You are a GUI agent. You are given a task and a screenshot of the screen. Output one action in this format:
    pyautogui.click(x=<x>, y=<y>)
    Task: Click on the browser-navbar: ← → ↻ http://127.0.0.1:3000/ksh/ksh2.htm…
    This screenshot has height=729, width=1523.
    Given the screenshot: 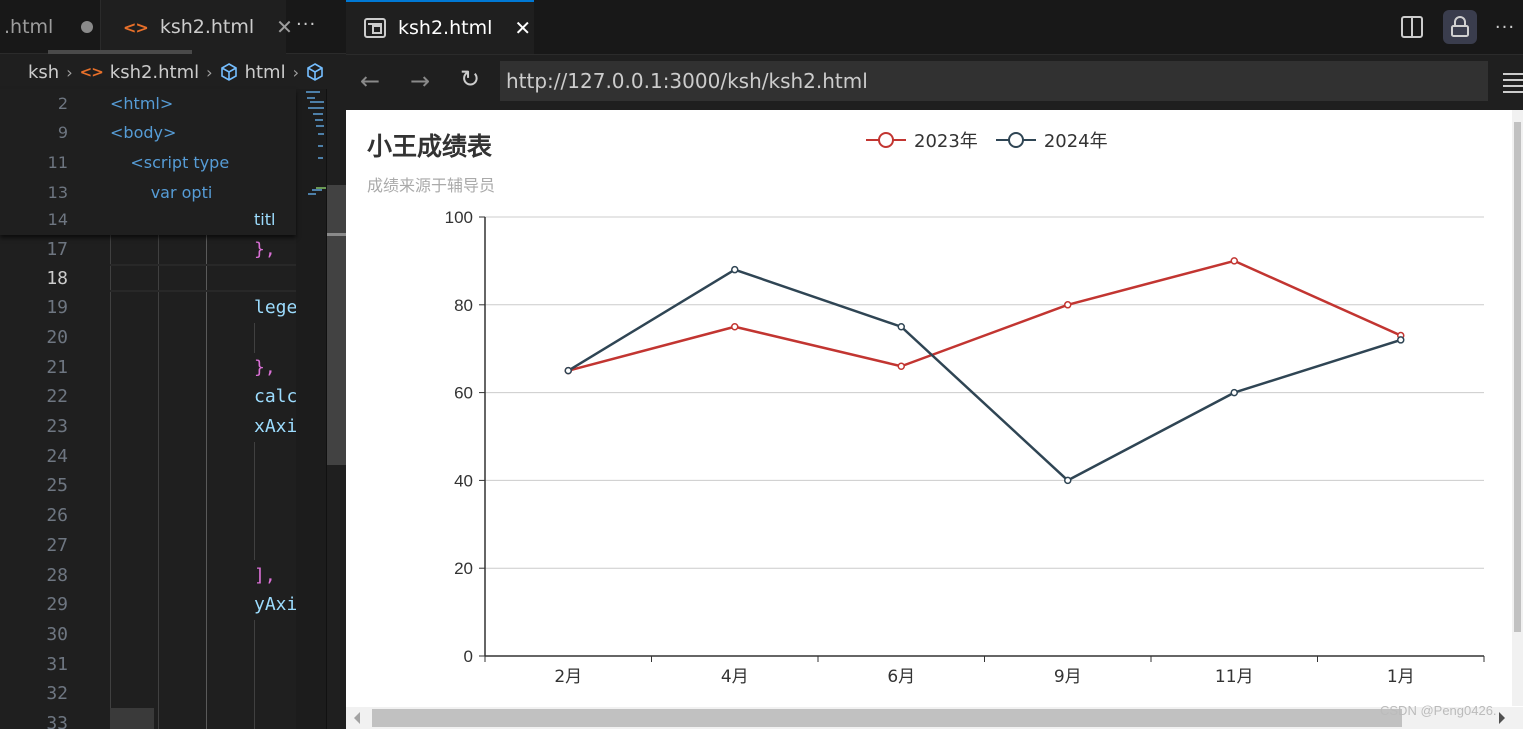 What is the action you would take?
    pyautogui.click(x=934, y=82)
    